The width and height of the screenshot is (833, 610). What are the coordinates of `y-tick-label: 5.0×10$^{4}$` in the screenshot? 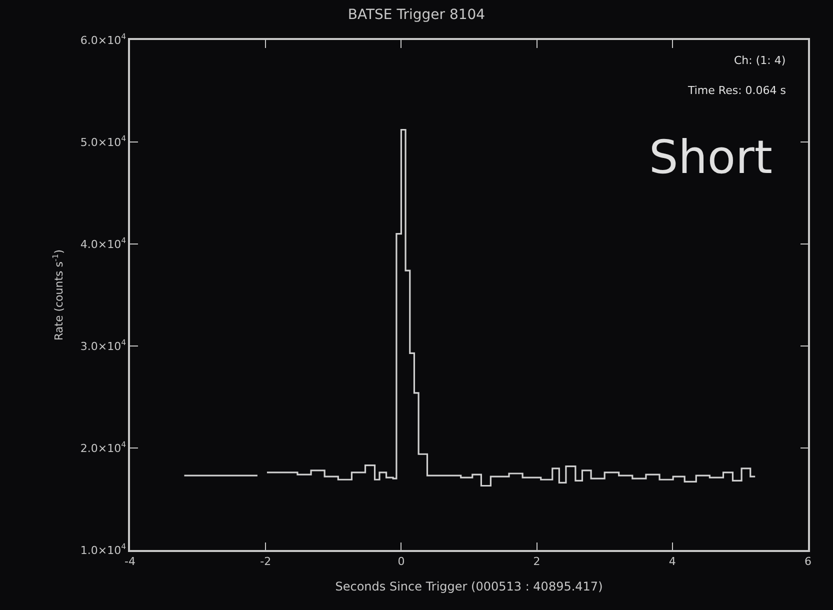 It's located at (103, 141).